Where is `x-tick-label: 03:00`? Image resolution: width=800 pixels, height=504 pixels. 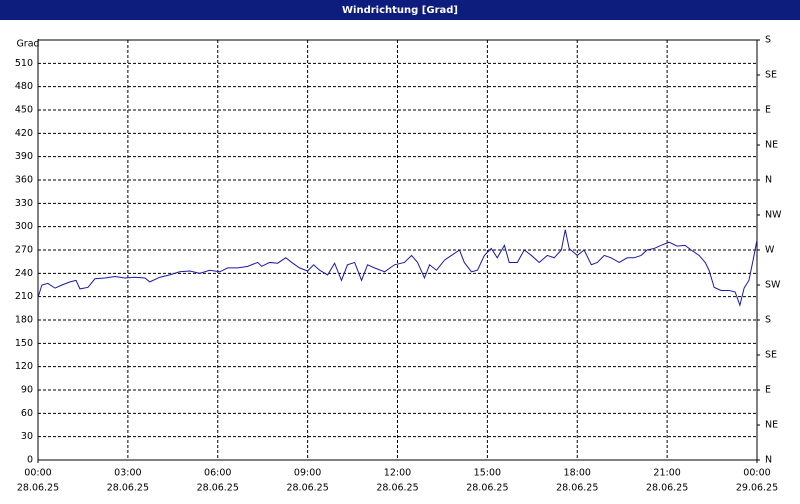
x-tick-label: 03:00 is located at coordinates (127, 473).